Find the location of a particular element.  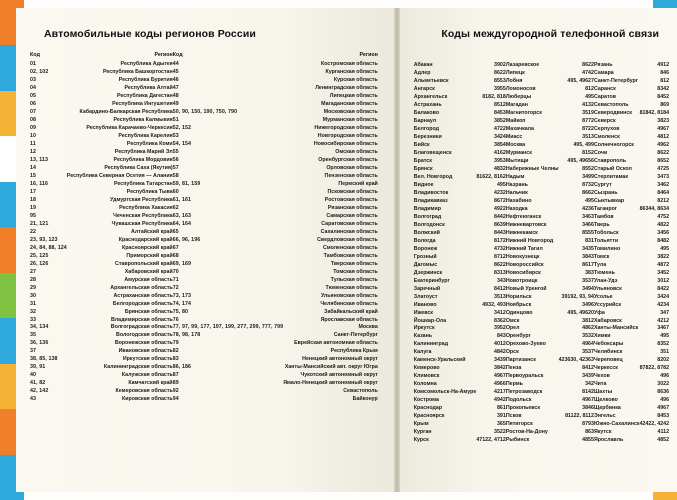

list-item: Химки 495 is located at coordinates (631, 338).